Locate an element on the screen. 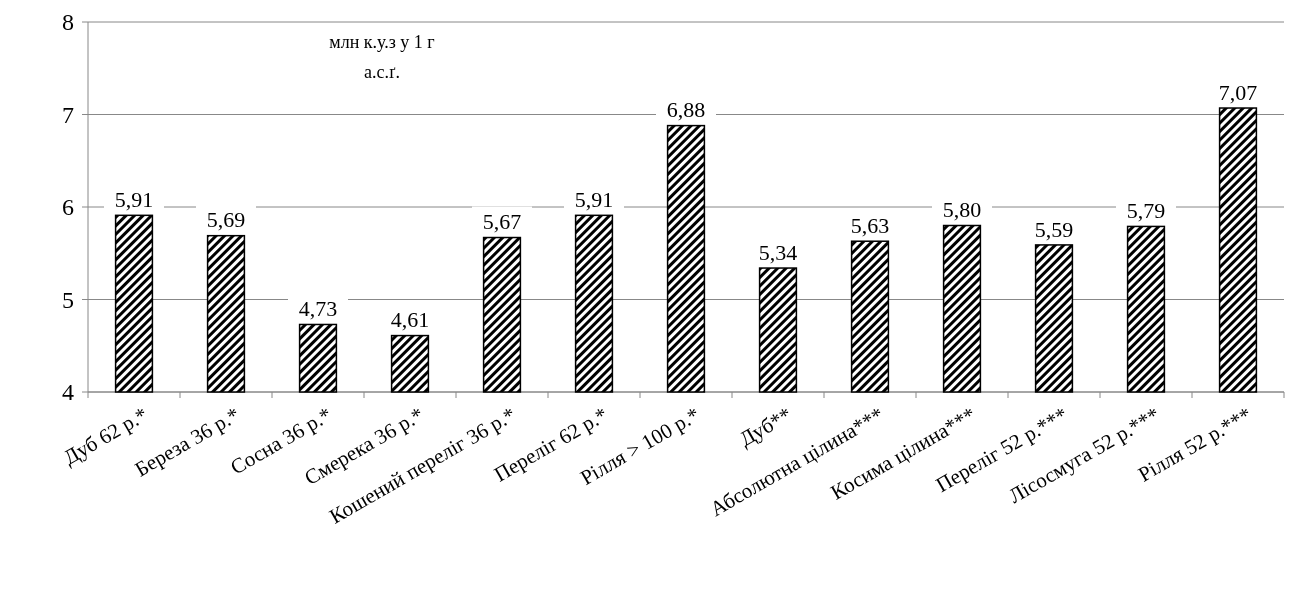 This screenshot has width=1292, height=597. data-label: 5,69 is located at coordinates (226, 220).